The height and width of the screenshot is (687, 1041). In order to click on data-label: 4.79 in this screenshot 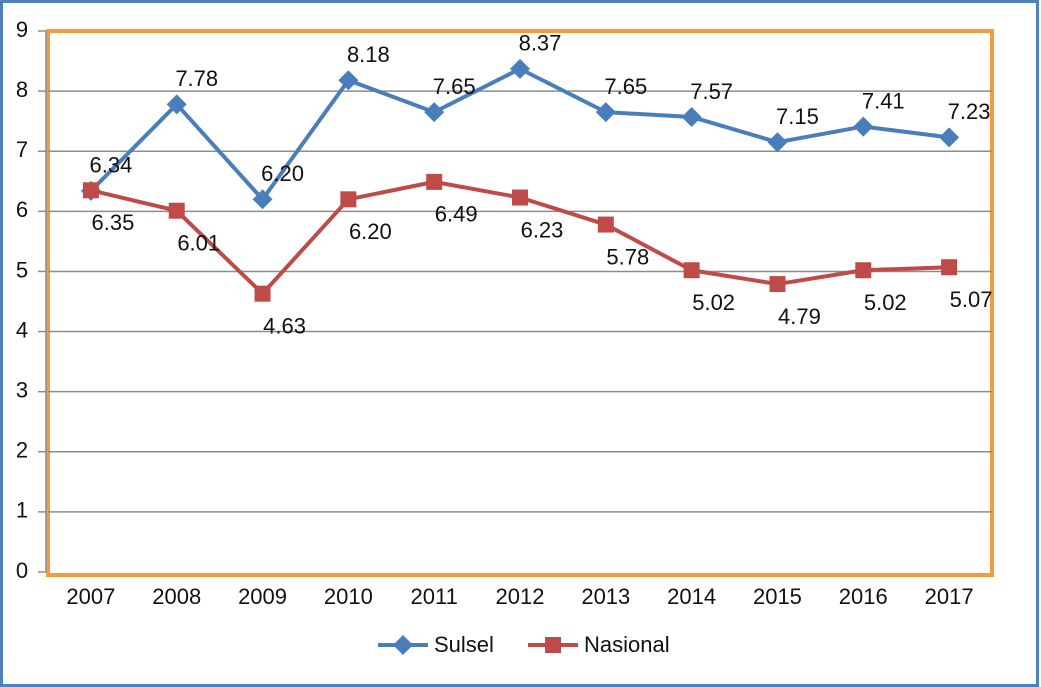, I will do `click(799, 316)`.